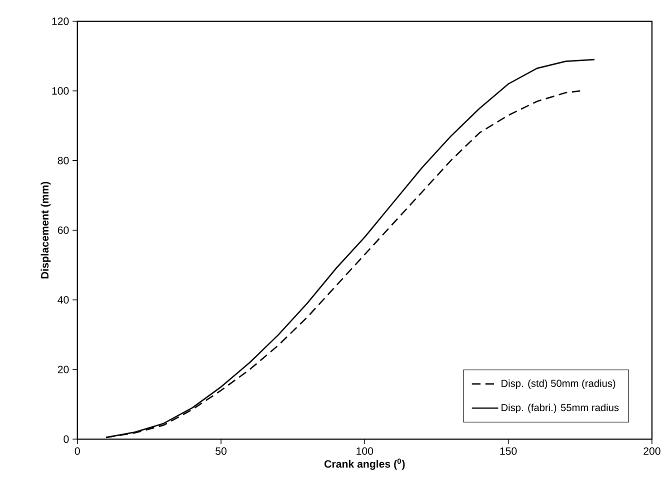  Describe the element at coordinates (559, 384) in the screenshot. I see `legend-label: Disp. (std) 50mm (radius)` at that location.